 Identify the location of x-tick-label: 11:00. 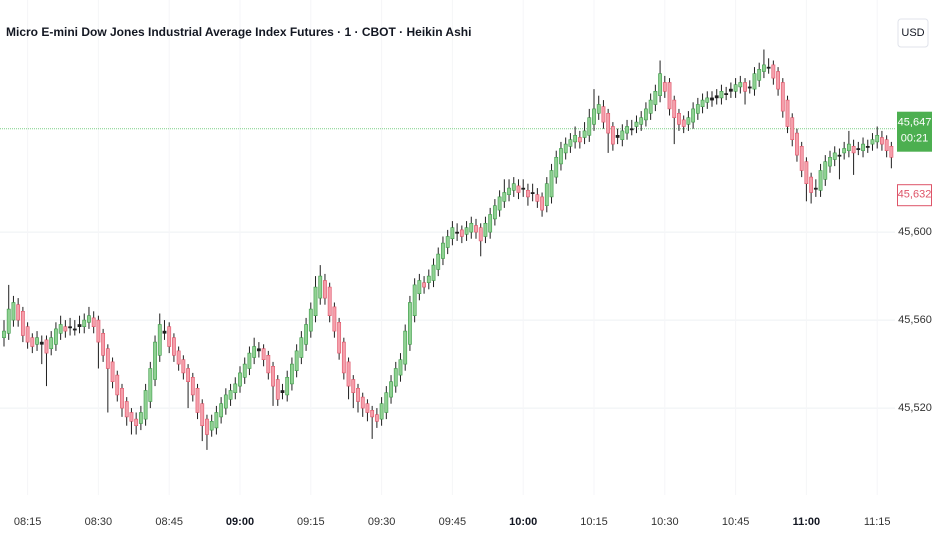
(807, 522).